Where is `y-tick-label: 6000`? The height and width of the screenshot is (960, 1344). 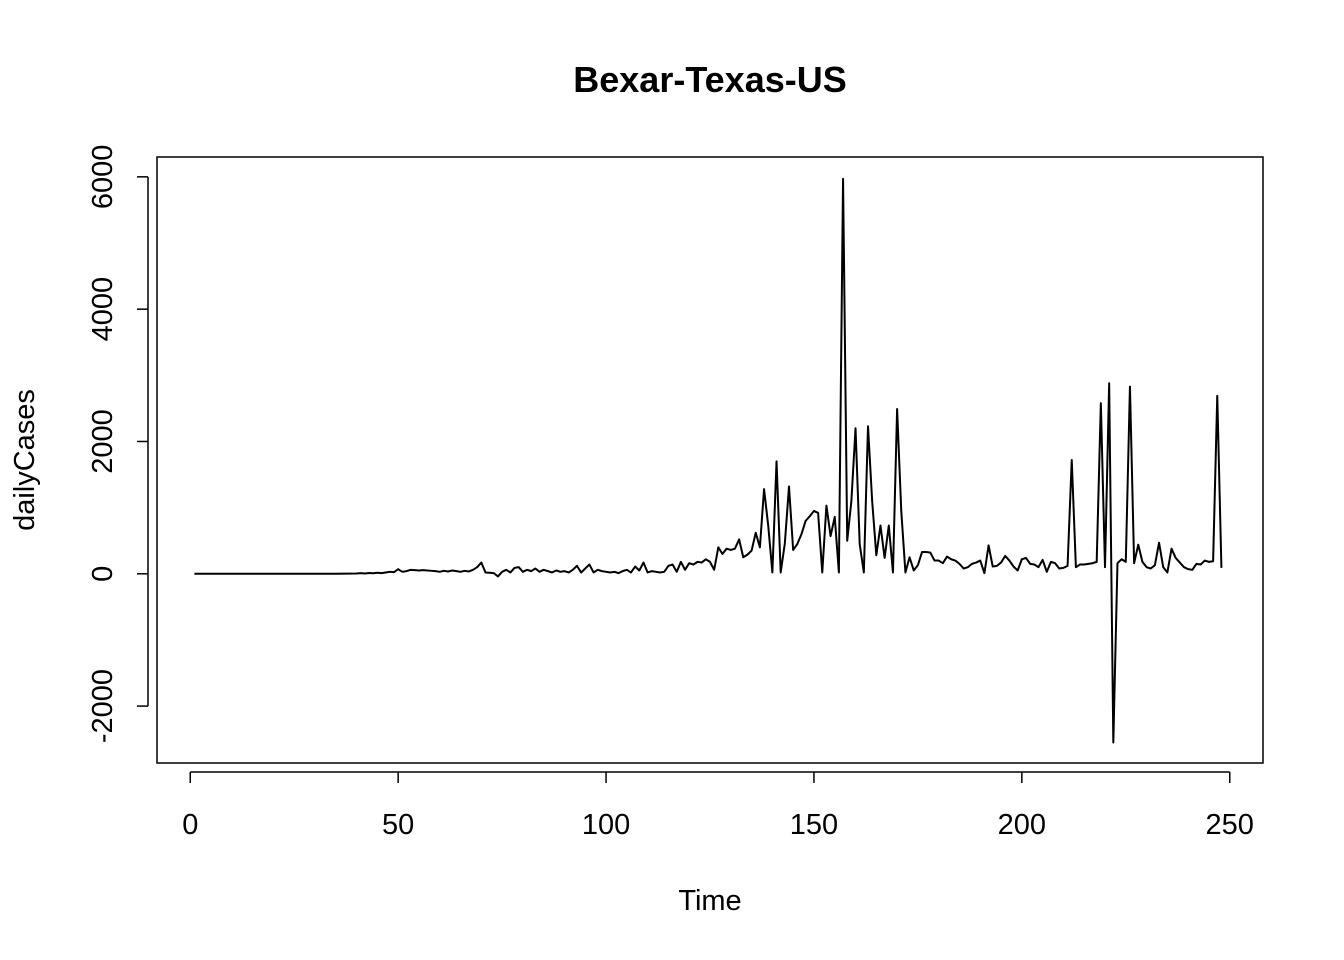
y-tick-label: 6000 is located at coordinates (103, 177).